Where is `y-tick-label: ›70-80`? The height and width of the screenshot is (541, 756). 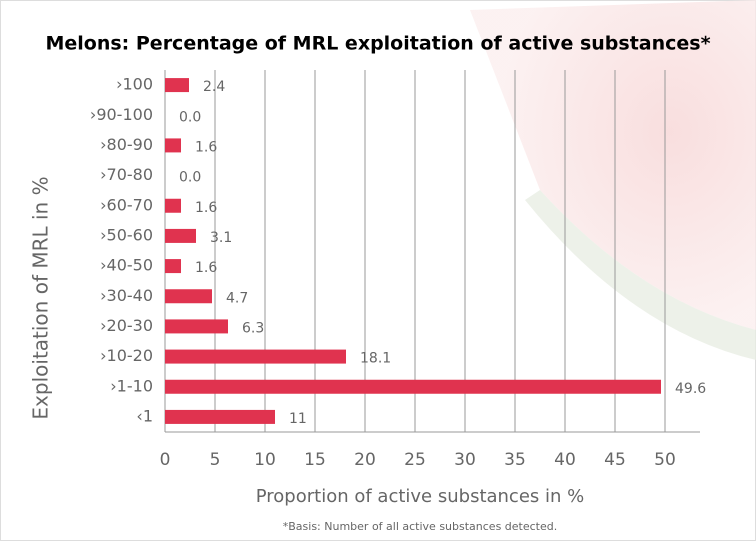
y-tick-label: ›70-80 is located at coordinates (126, 174).